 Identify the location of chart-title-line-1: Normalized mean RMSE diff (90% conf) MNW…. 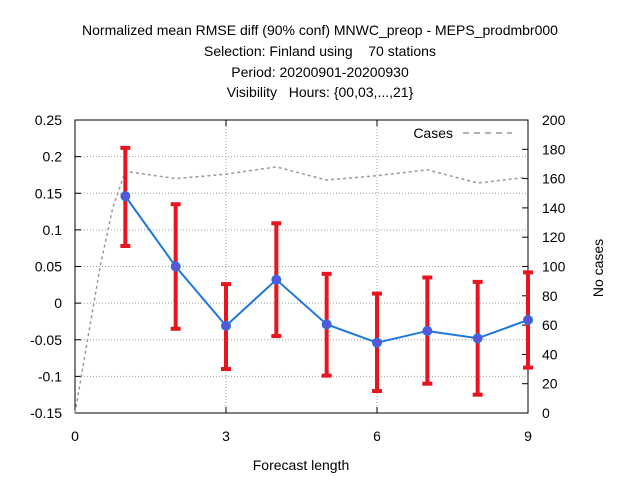
(320, 30).